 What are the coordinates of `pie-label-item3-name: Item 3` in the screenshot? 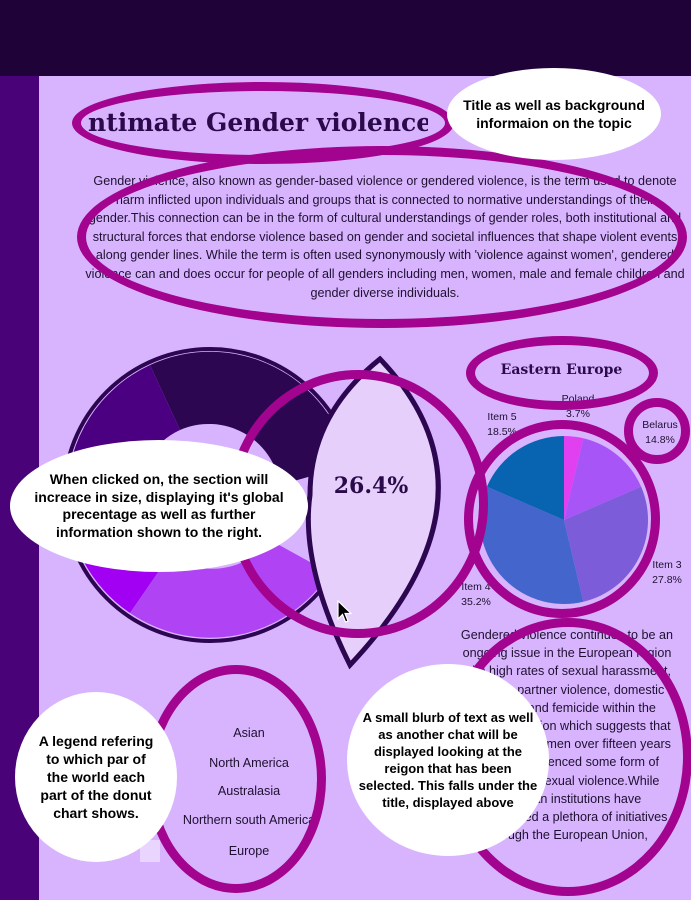 It's located at (667, 565).